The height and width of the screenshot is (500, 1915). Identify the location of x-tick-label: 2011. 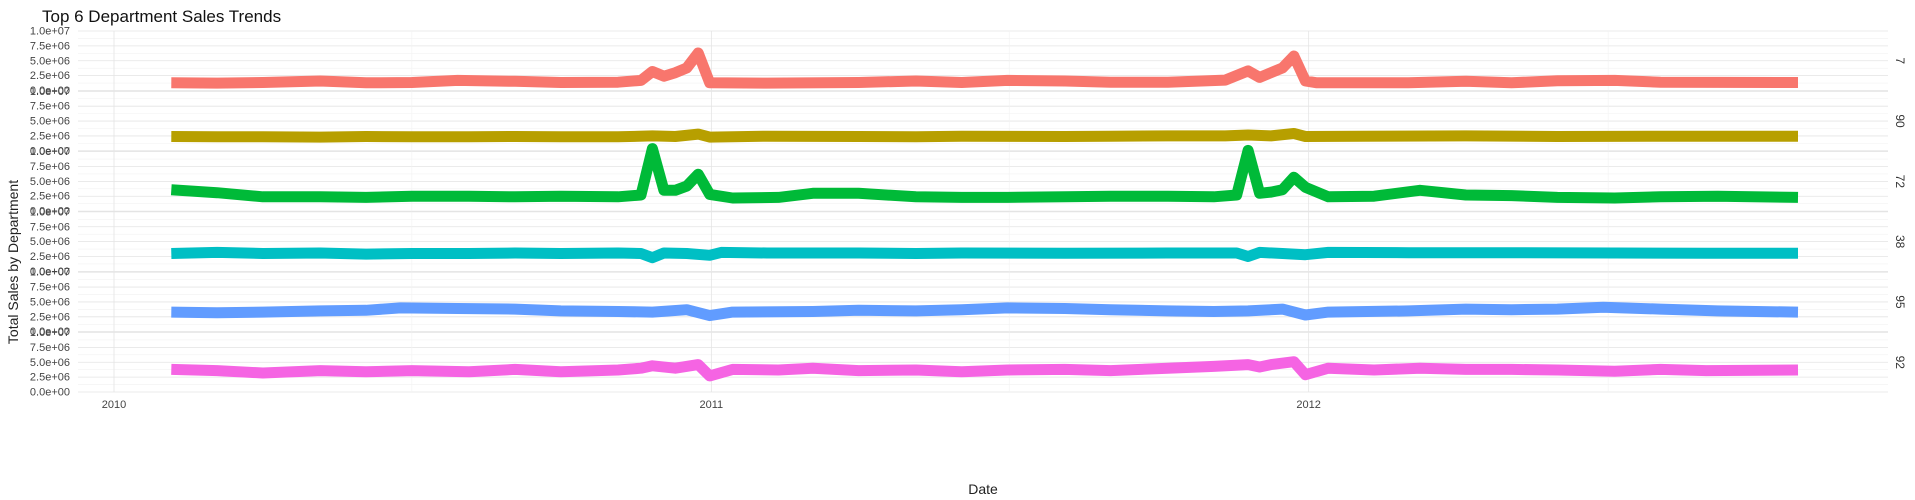
(712, 405).